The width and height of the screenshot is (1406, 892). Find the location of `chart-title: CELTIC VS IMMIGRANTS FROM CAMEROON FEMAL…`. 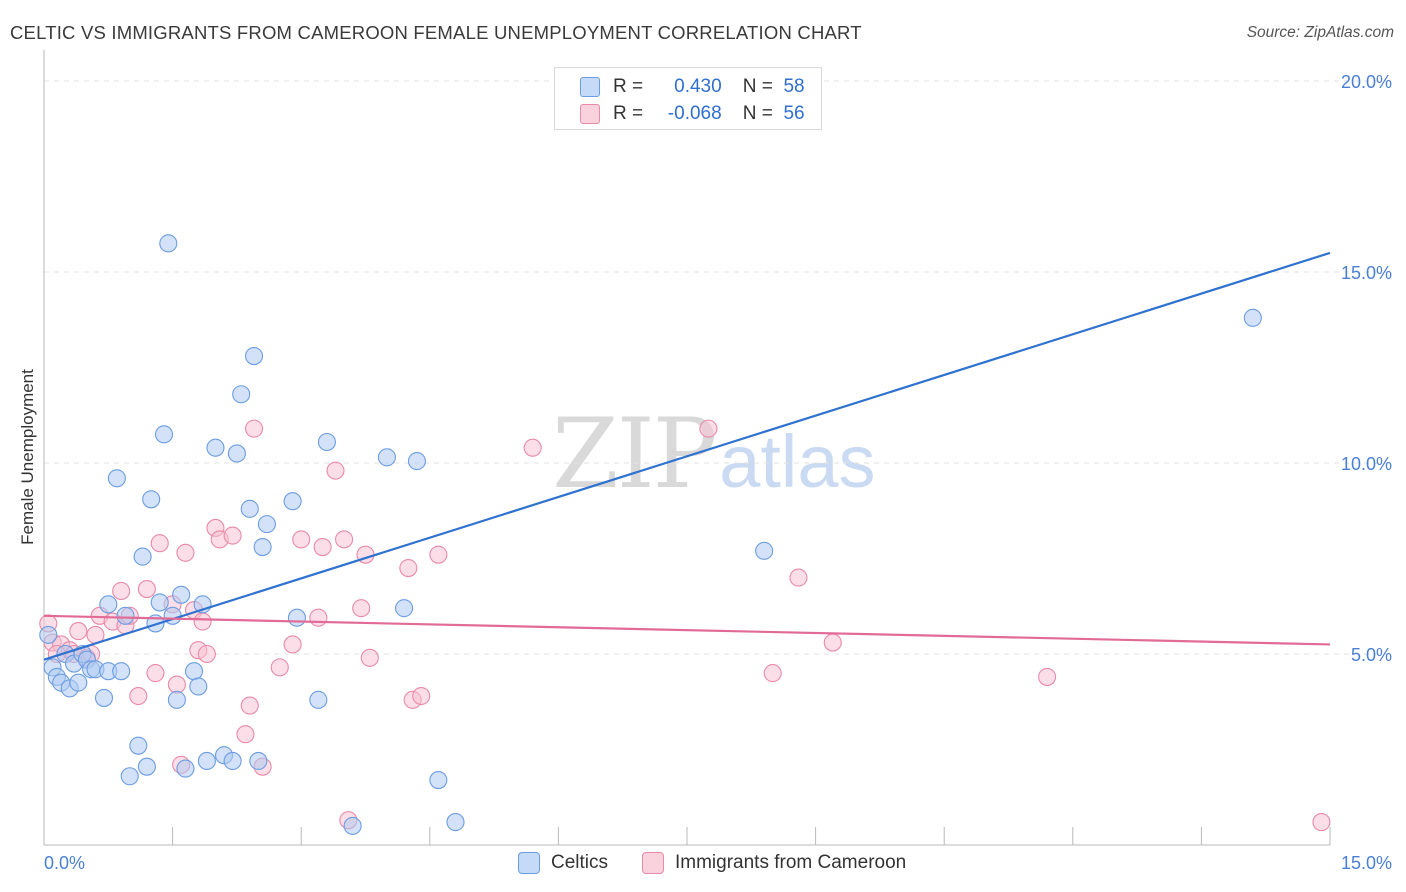

chart-title: CELTIC VS IMMIGRANTS FROM CAMEROON FEMAL… is located at coordinates (436, 32).